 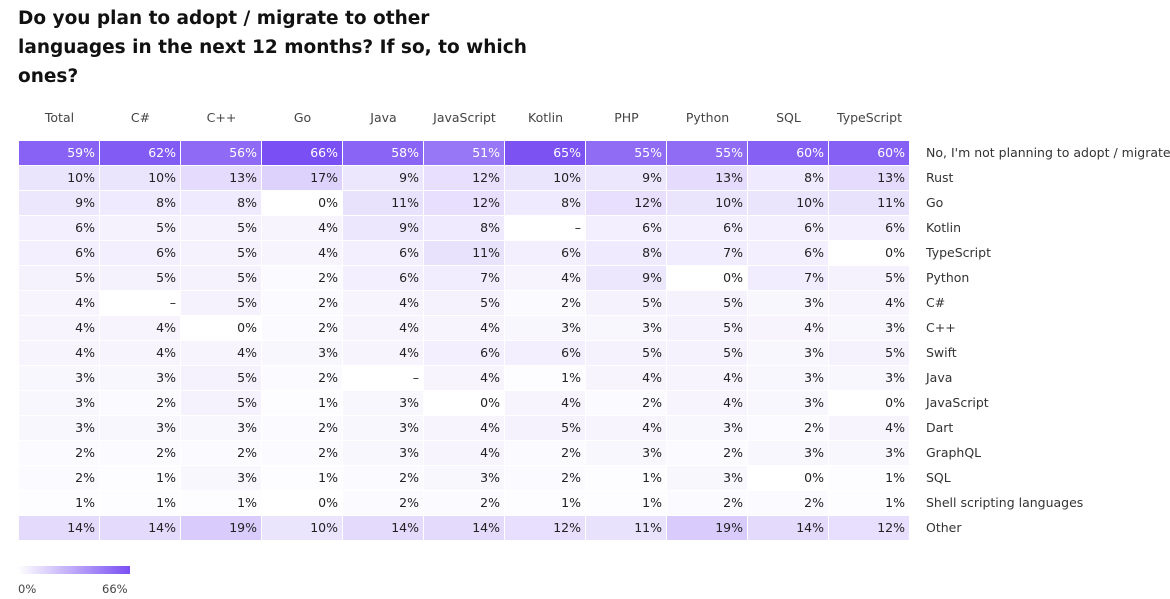 I want to click on heatmap-cell: 60%, so click(x=788, y=153).